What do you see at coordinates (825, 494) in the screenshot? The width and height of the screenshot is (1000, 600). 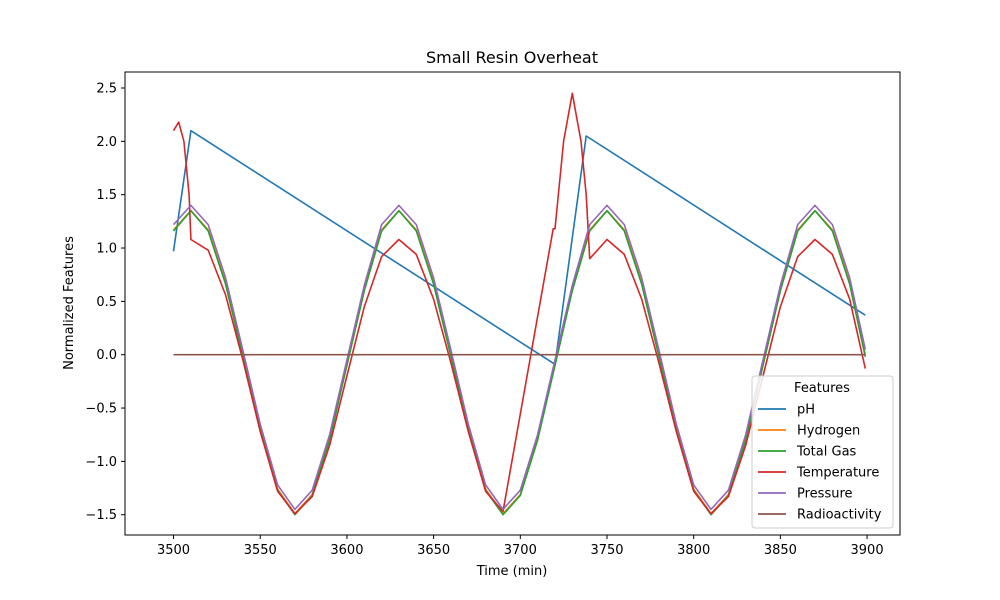 I see `legend-label: Pressure` at bounding box center [825, 494].